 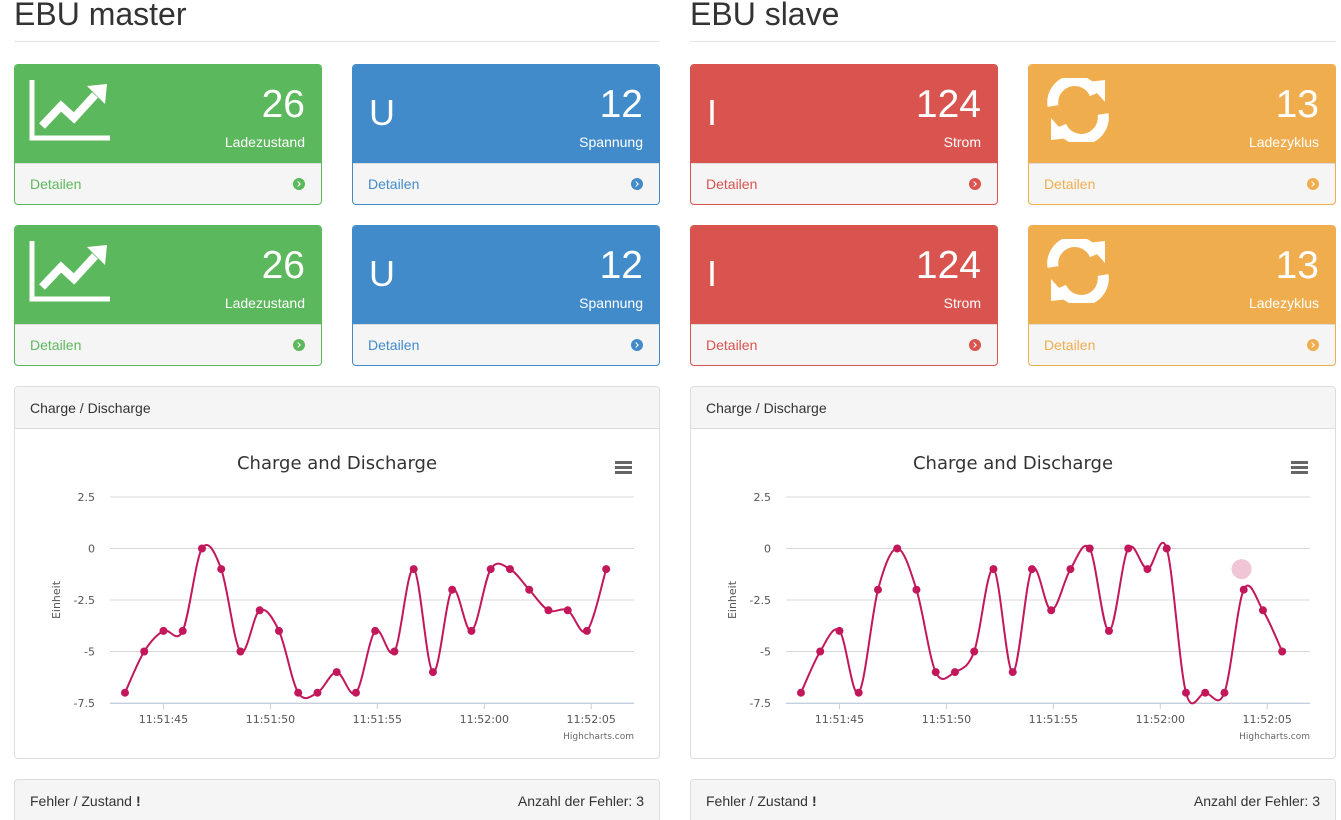 I want to click on chart-panel-title: Charge / Discharge, so click(x=1013, y=408).